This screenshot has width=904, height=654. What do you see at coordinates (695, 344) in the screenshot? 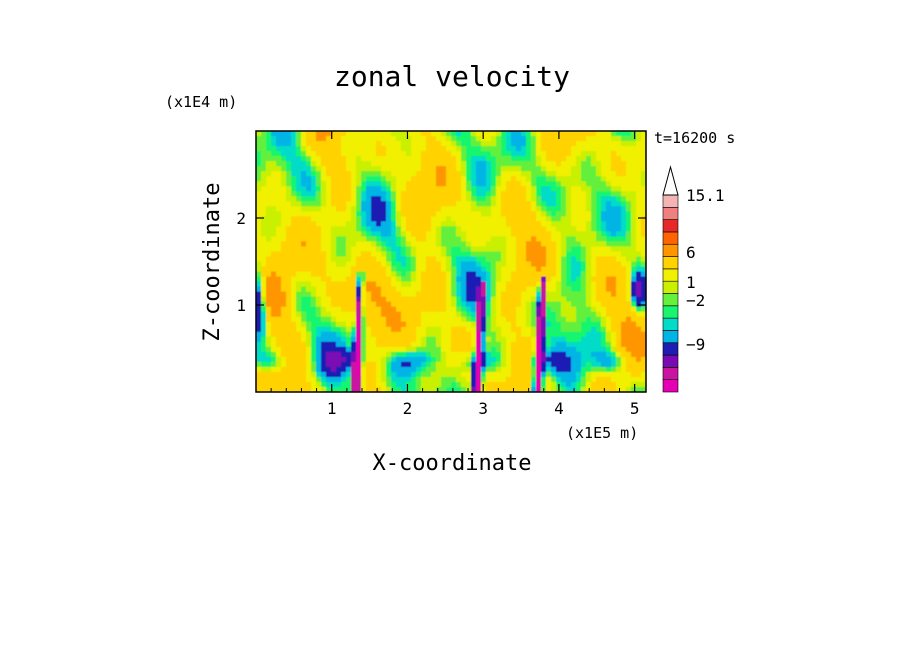
I see `colorbar-label: −9` at bounding box center [695, 344].